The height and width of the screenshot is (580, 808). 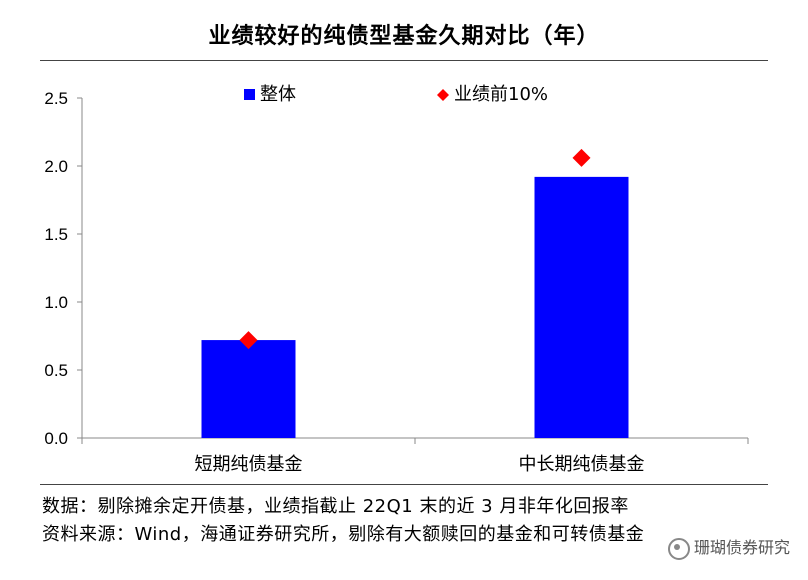 I want to click on title-divider, so click(x=404, y=60).